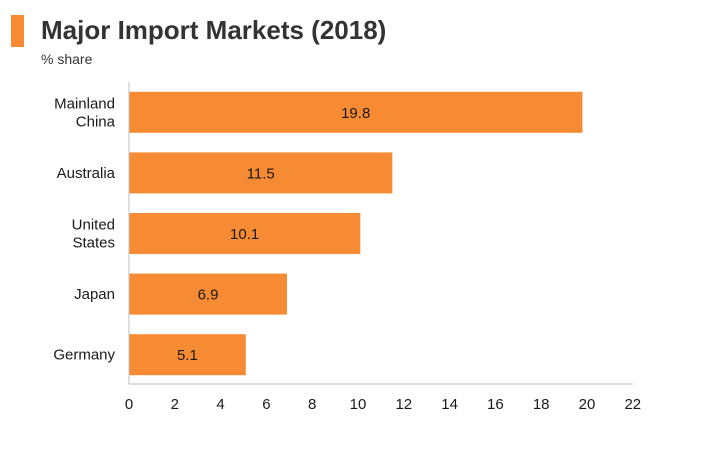 Image resolution: width=706 pixels, height=457 pixels. I want to click on x-tick-label: 22, so click(632, 404).